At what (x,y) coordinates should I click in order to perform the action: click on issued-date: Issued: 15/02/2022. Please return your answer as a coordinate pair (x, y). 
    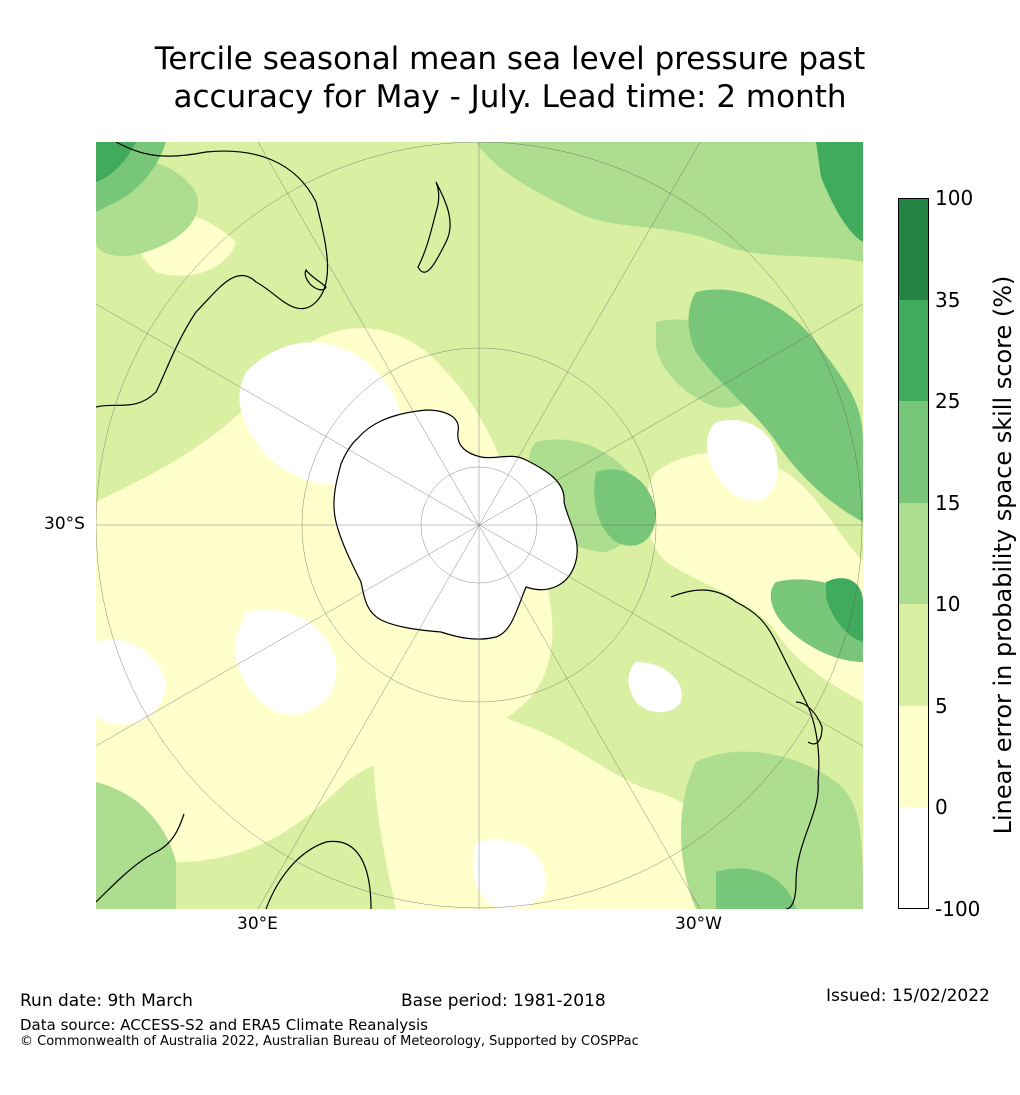
    Looking at the image, I should click on (908, 996).